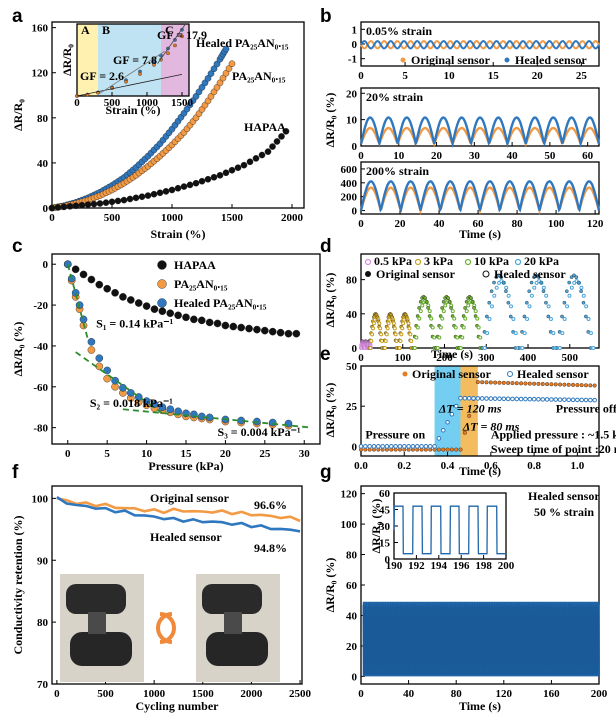 The height and width of the screenshot is (717, 616). Describe the element at coordinates (43, 561) in the screenshot. I see `y-tick-label: 90` at that location.